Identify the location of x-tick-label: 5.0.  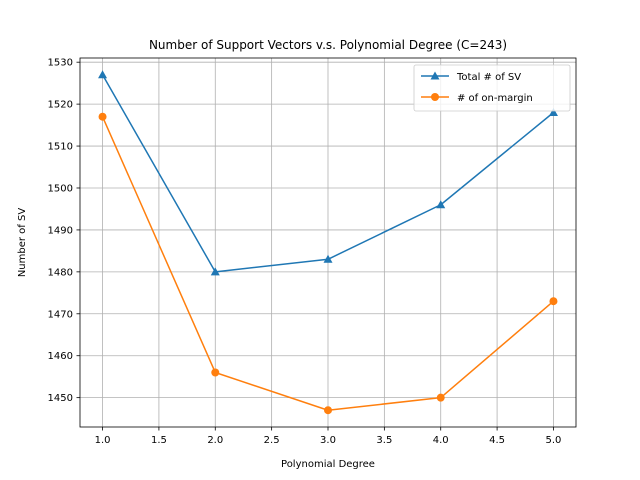
(554, 440).